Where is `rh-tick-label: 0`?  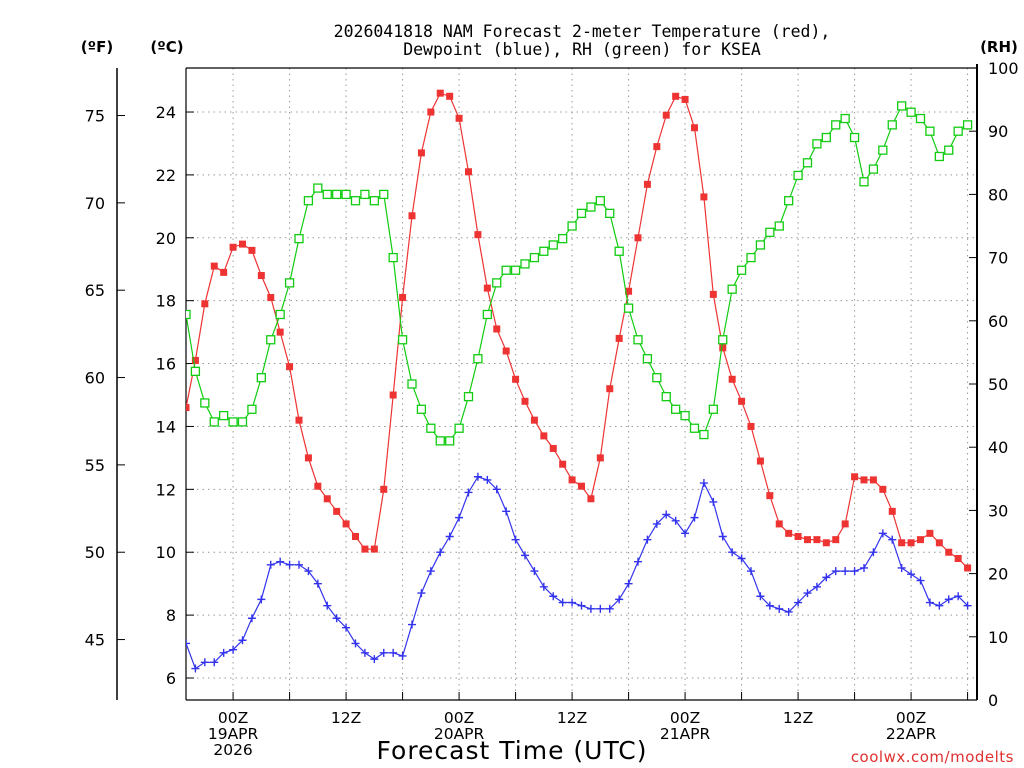
rh-tick-label: 0 is located at coordinates (993, 700).